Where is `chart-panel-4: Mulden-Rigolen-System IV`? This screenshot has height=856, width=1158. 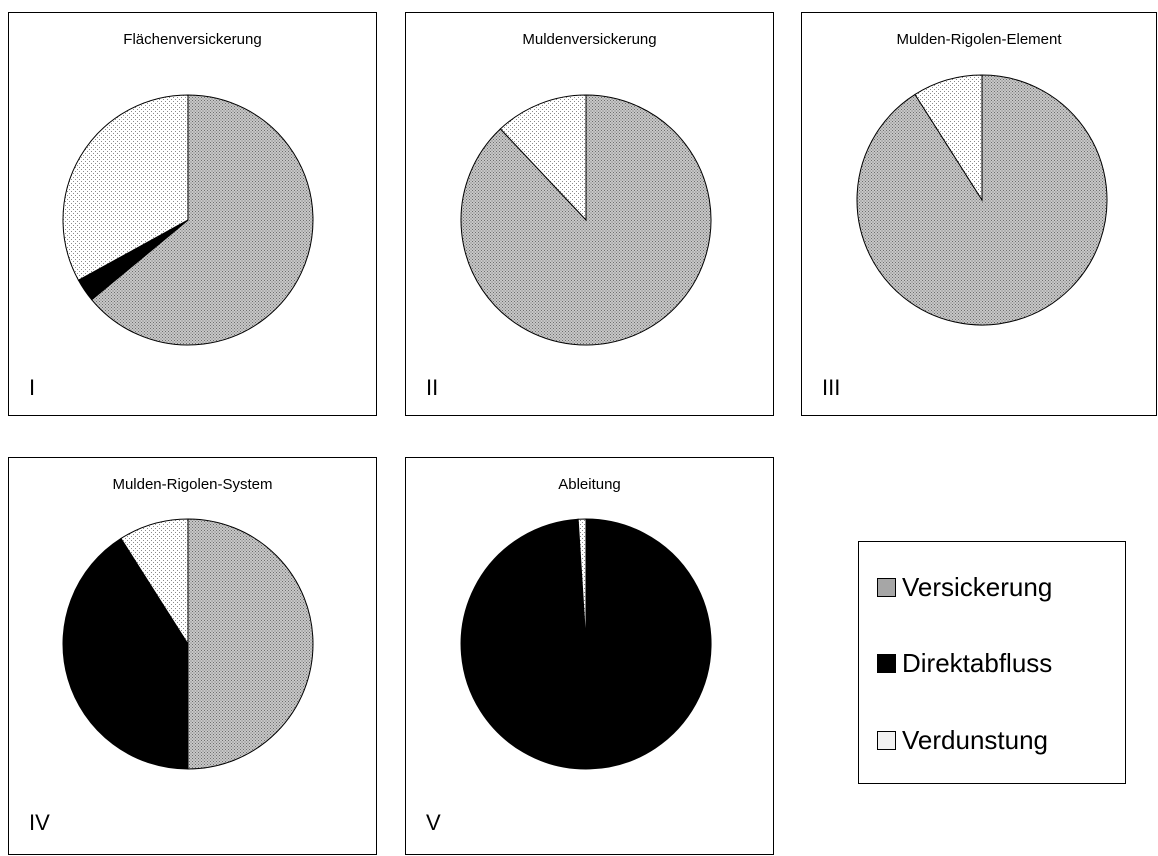 chart-panel-4: Mulden-Rigolen-System IV is located at coordinates (192, 656).